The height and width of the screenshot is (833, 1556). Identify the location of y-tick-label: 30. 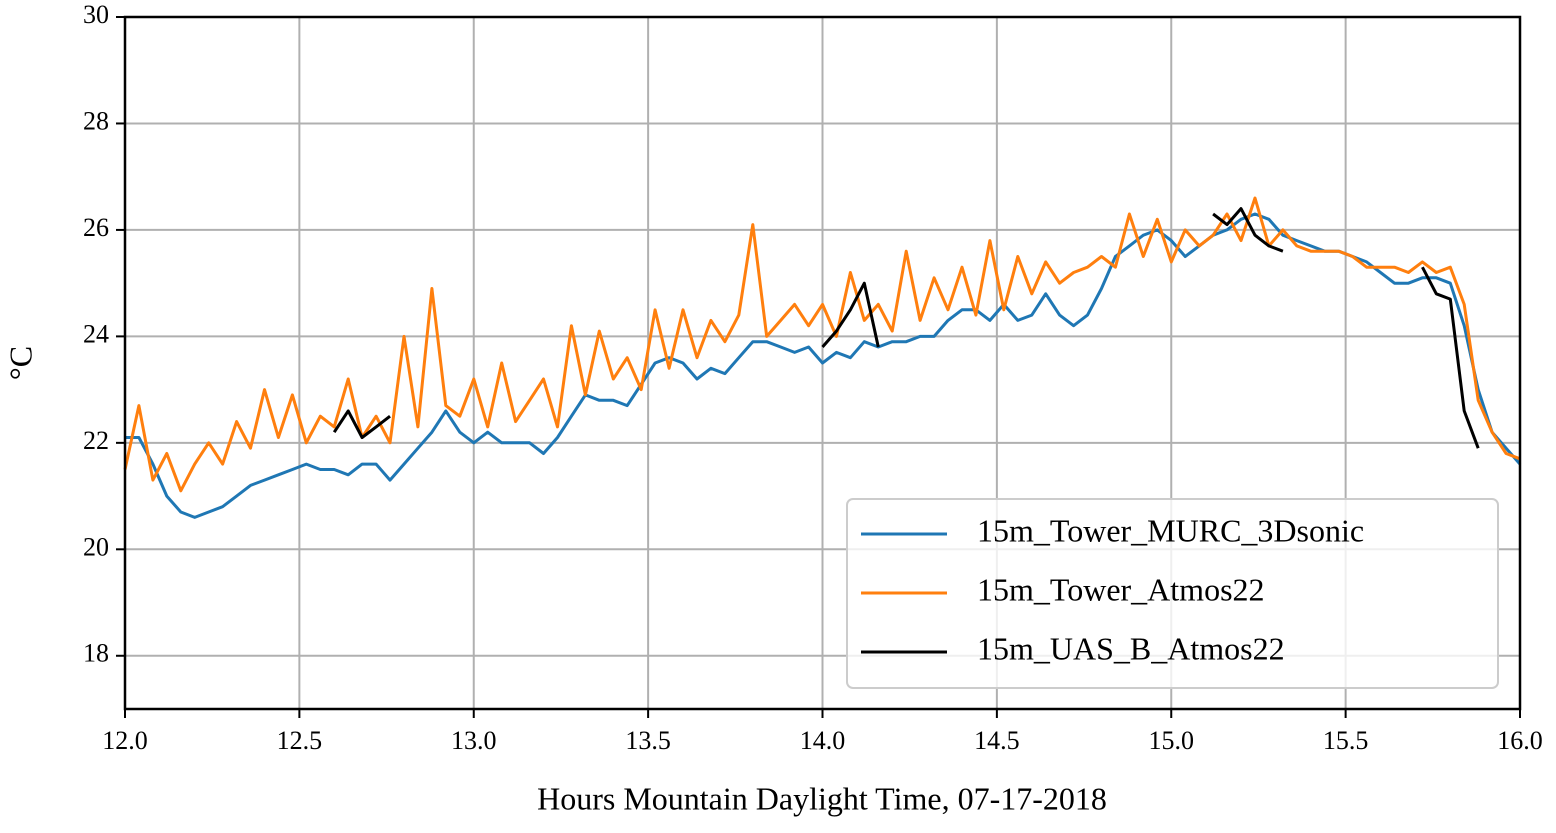
(96, 14).